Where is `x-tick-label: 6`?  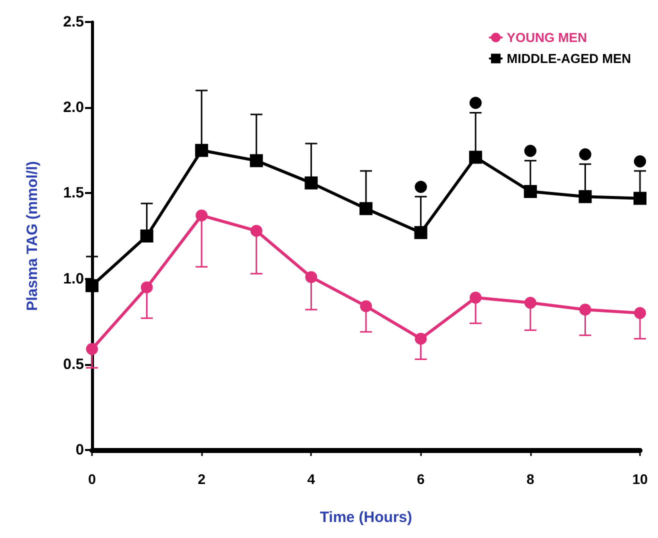
x-tick-label: 6 is located at coordinates (420, 479).